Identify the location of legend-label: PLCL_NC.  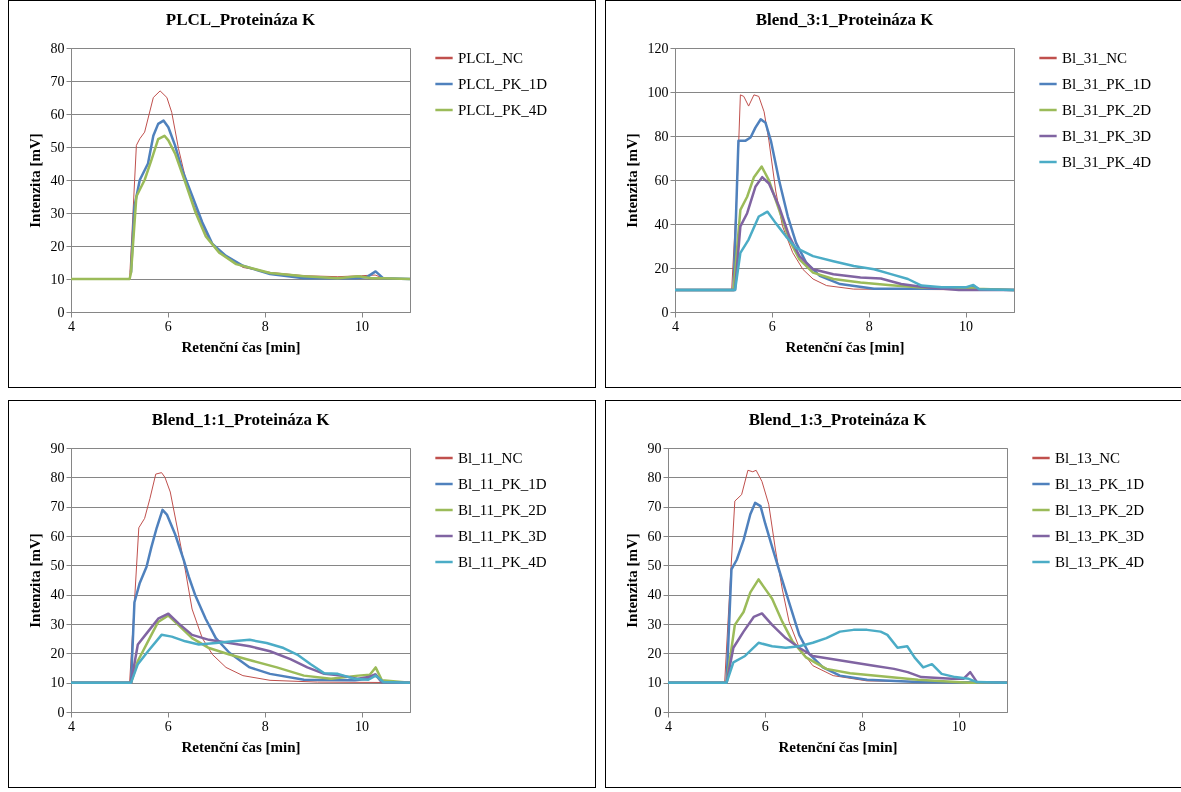
(491, 58).